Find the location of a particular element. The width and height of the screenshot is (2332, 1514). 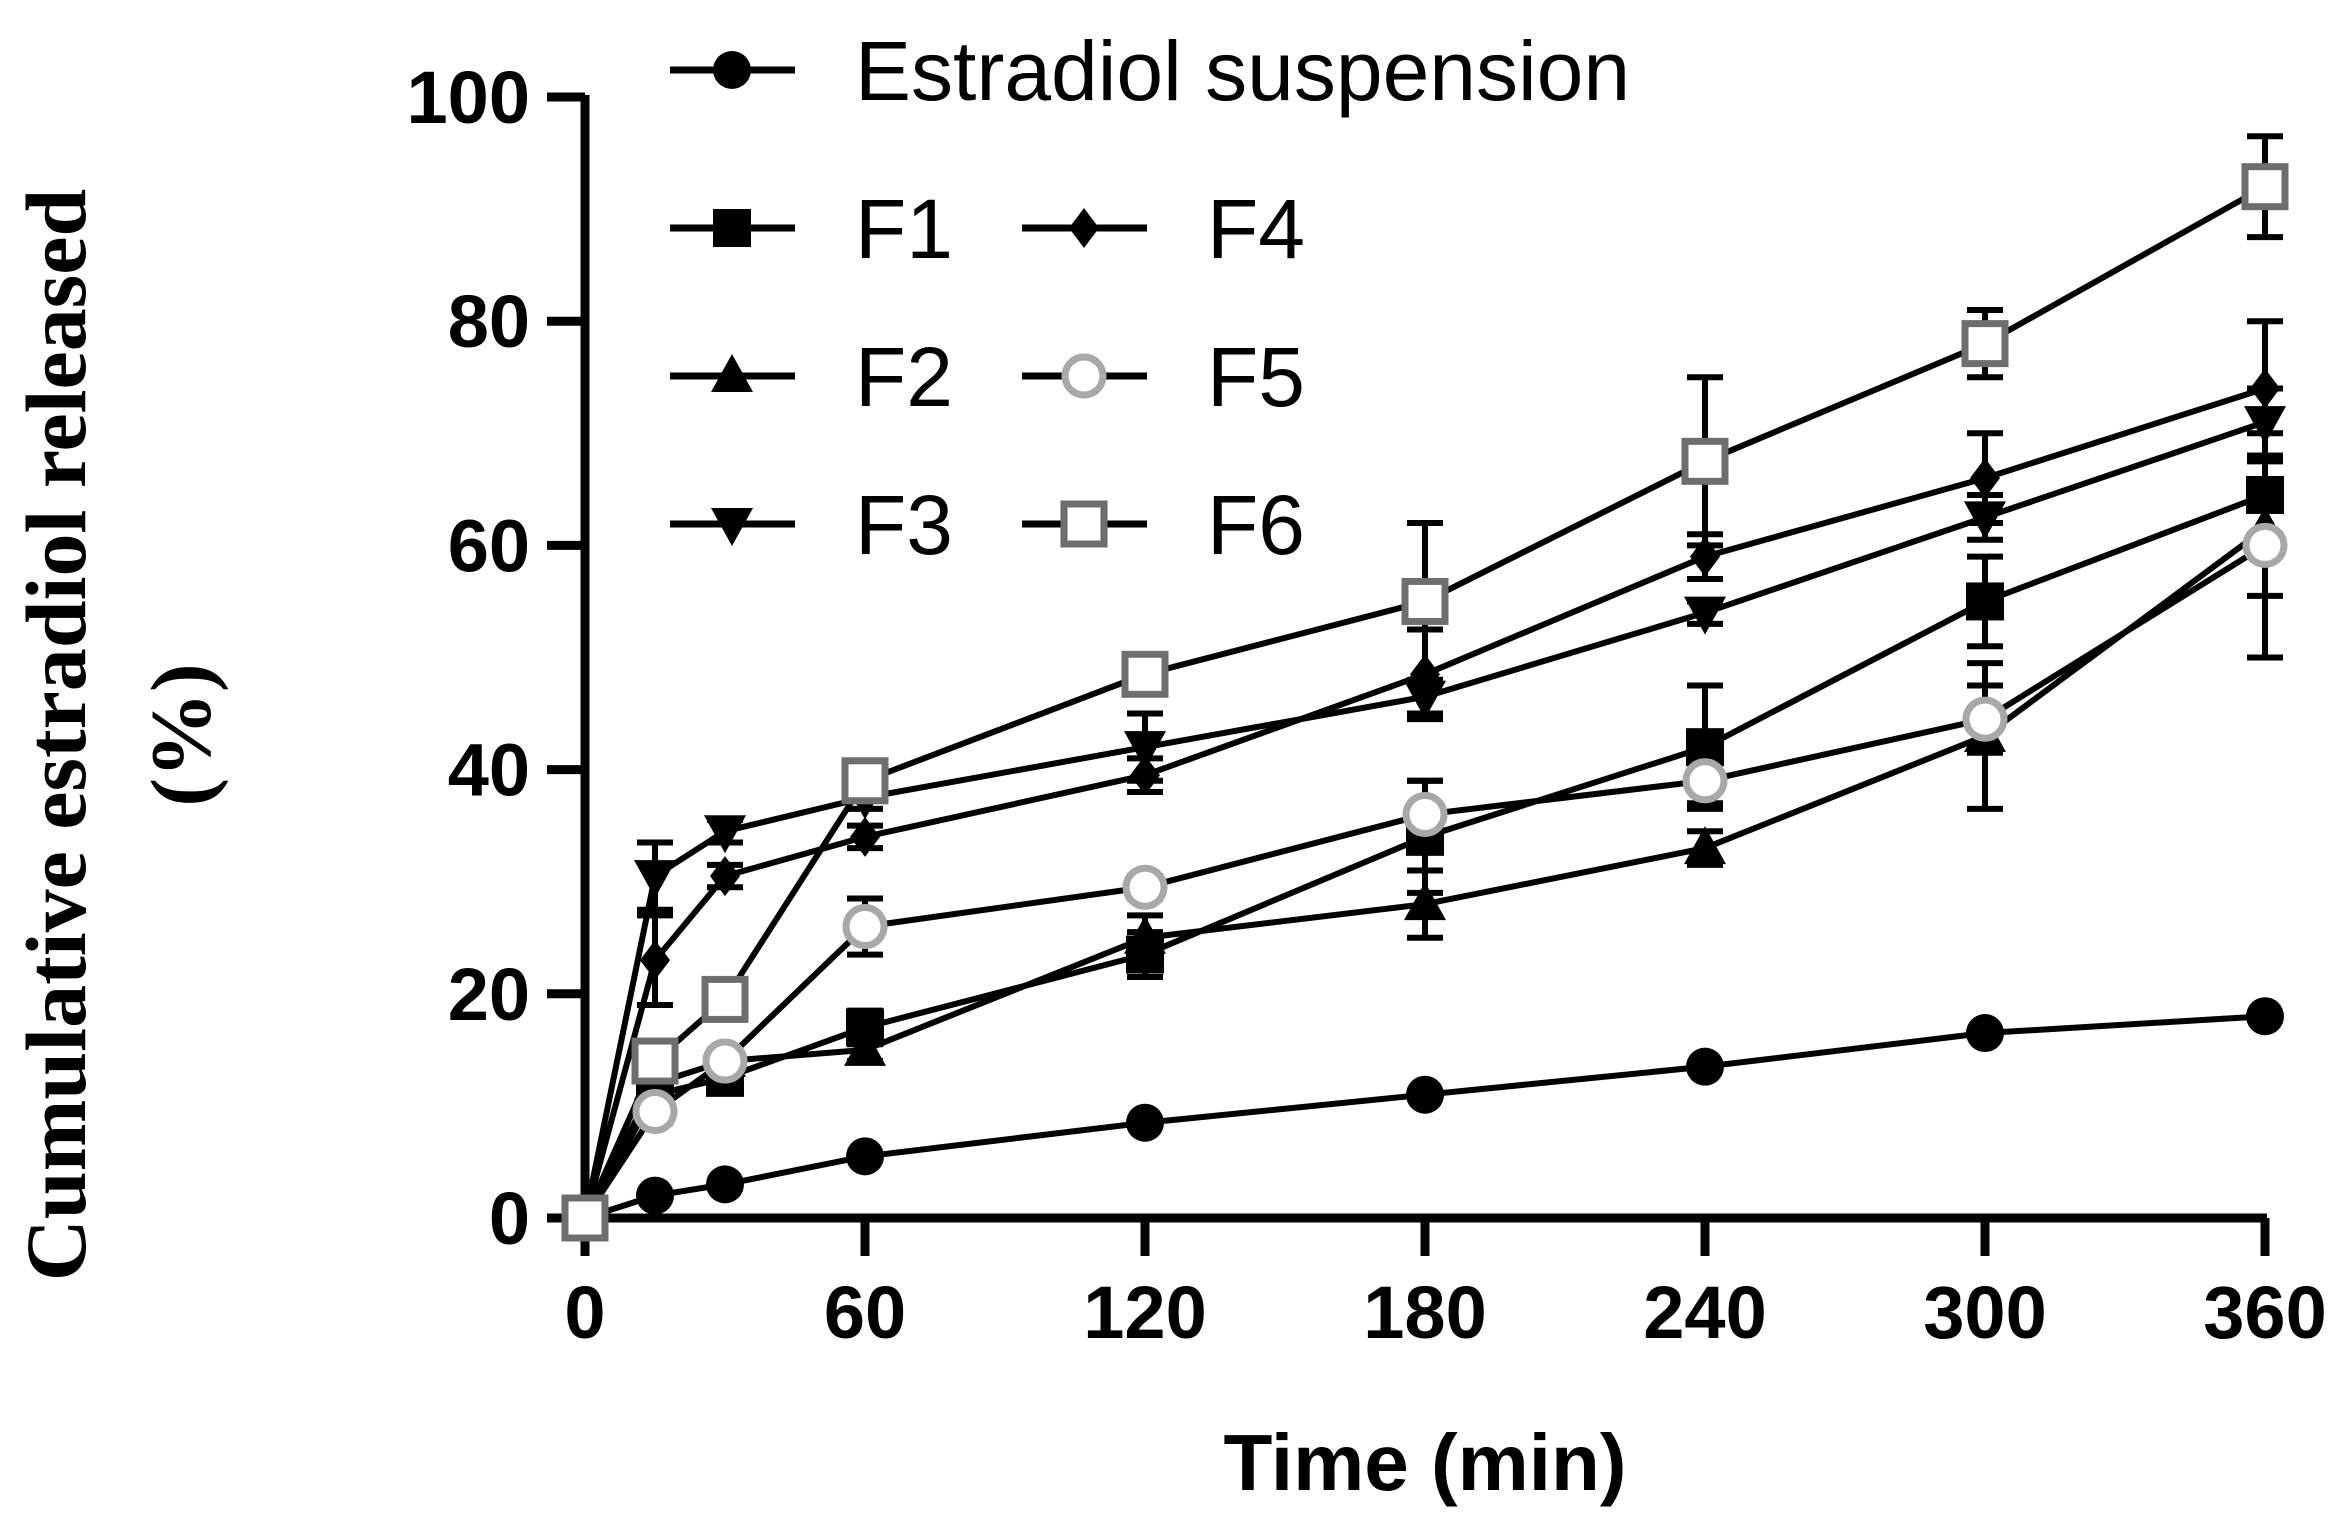

x-tick-label: 300 is located at coordinates (1984, 1312).